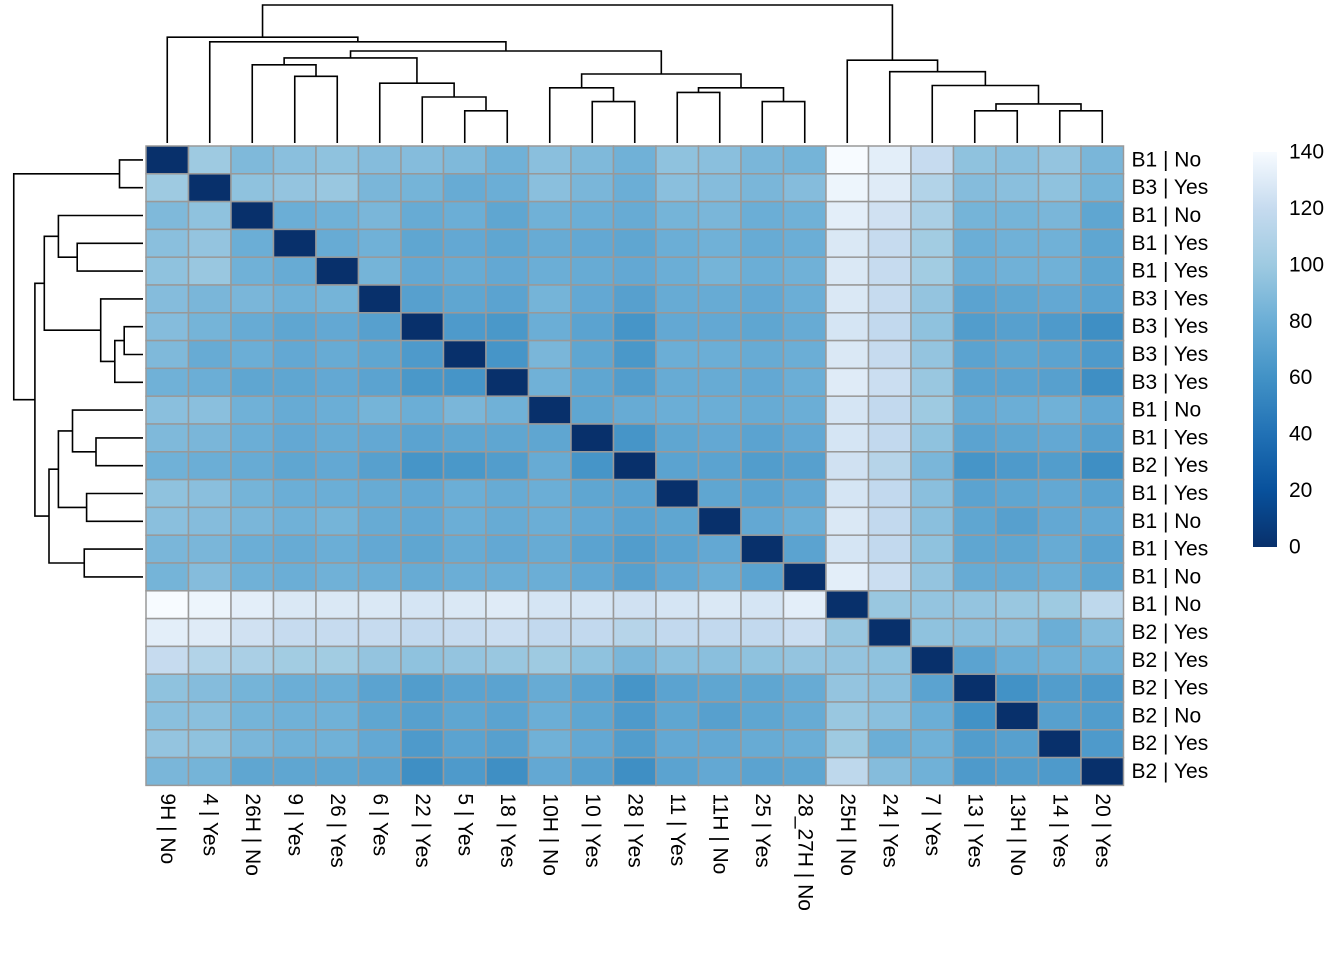  Describe the element at coordinates (507, 605) in the screenshot. I see `heatmap-cell-r16-c8` at that location.